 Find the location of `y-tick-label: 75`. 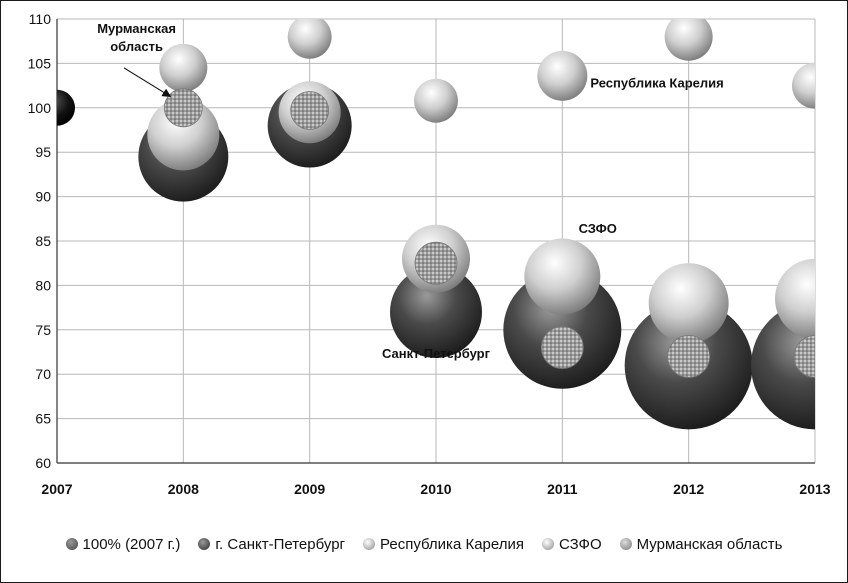

y-tick-label: 75 is located at coordinates (43, 330).